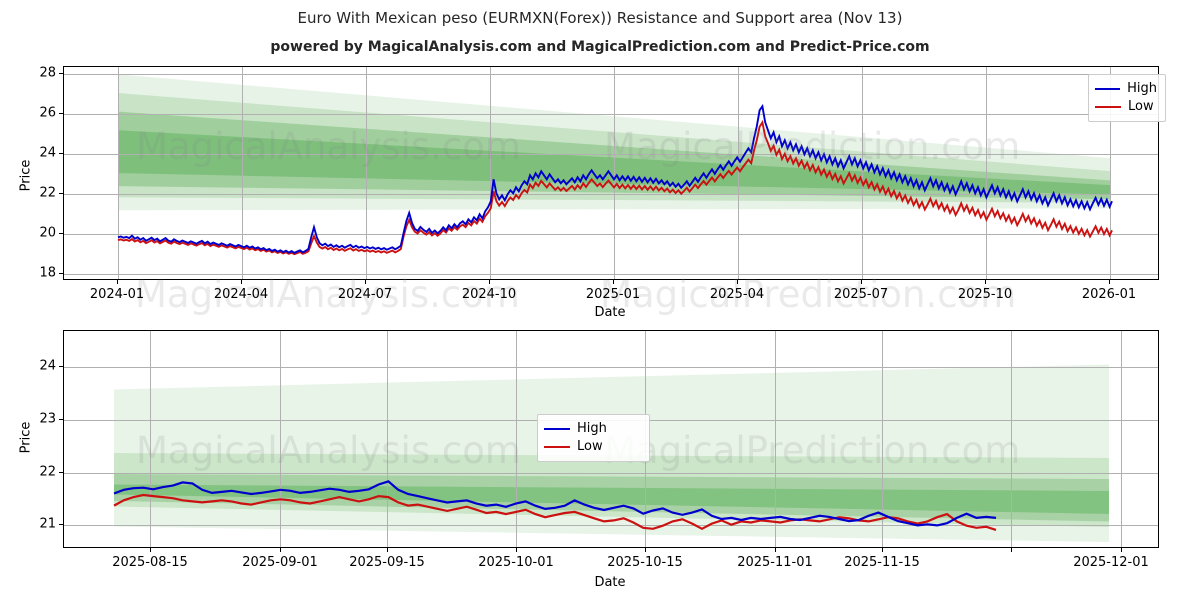 This screenshot has height=600, width=1200. Describe the element at coordinates (985, 294) in the screenshot. I see `top-xtick-label: 2025-10` at that location.